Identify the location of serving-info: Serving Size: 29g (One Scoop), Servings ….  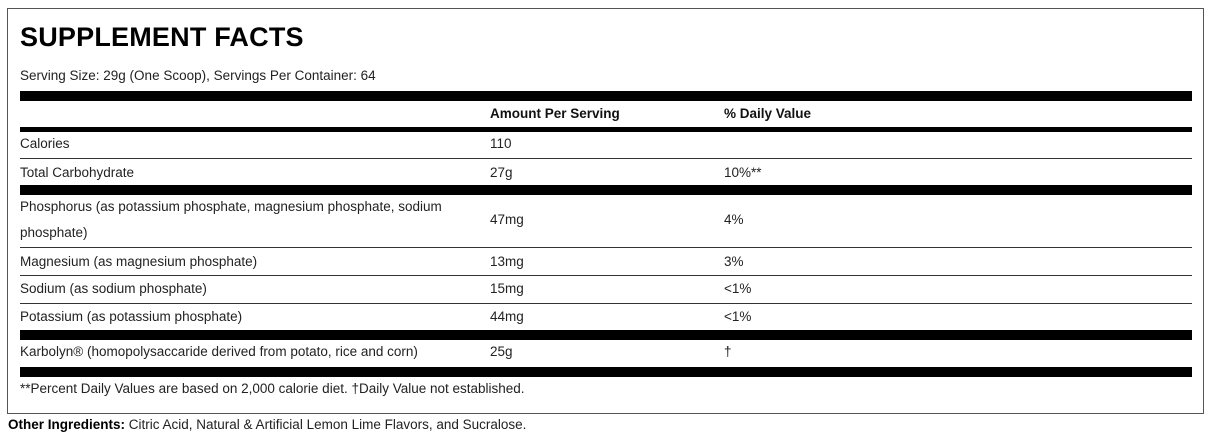
(198, 75).